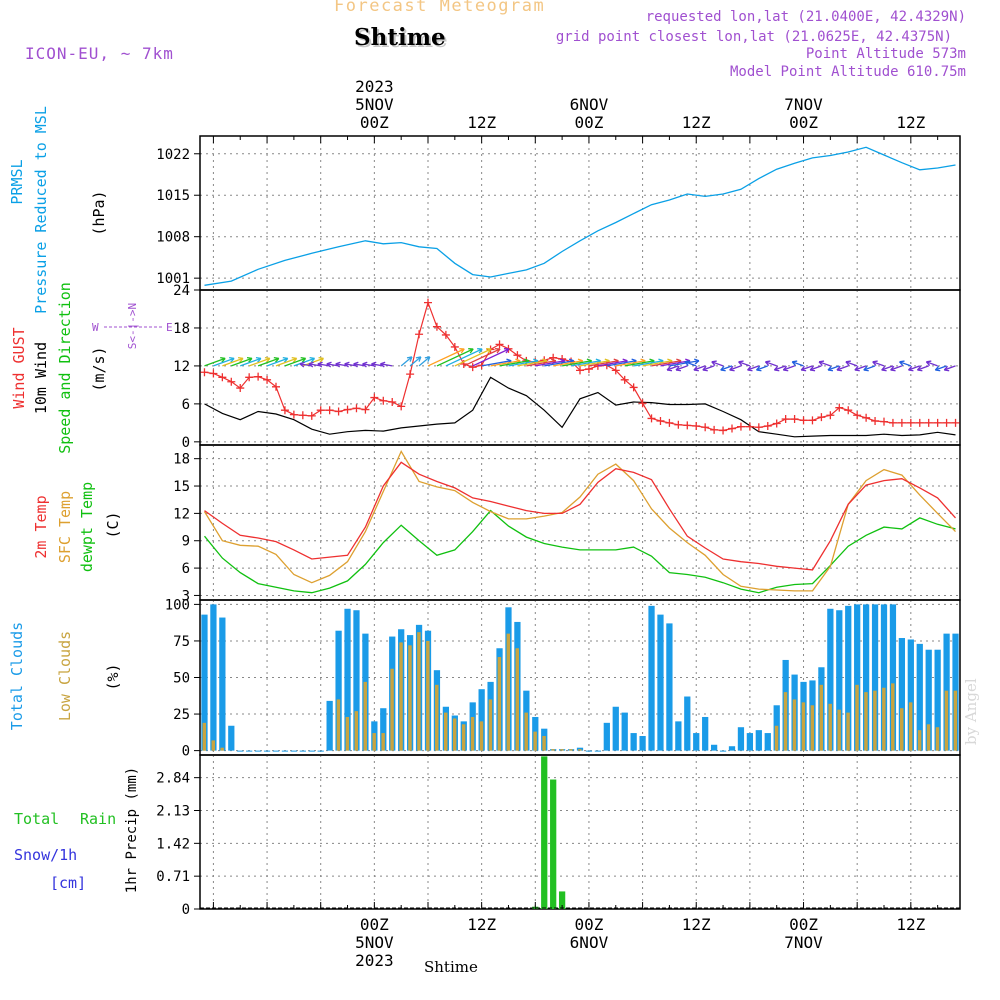 The height and width of the screenshot is (1000, 1000). Describe the element at coordinates (181, 329) in the screenshot. I see `y-tick-label: 18` at that location.